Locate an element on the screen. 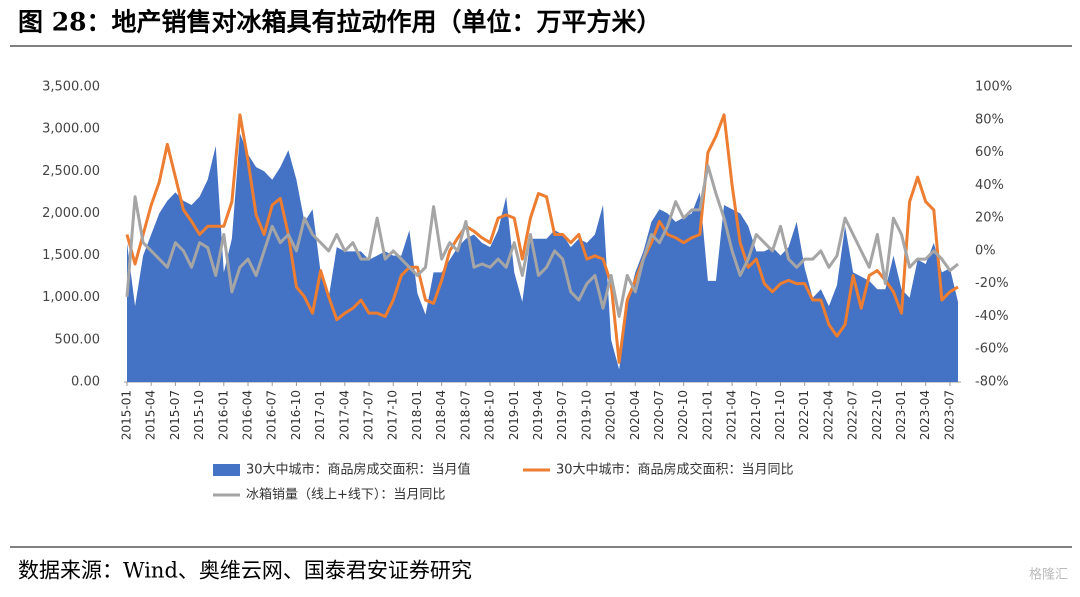  x-tick-label: 2016-04 is located at coordinates (248, 415).